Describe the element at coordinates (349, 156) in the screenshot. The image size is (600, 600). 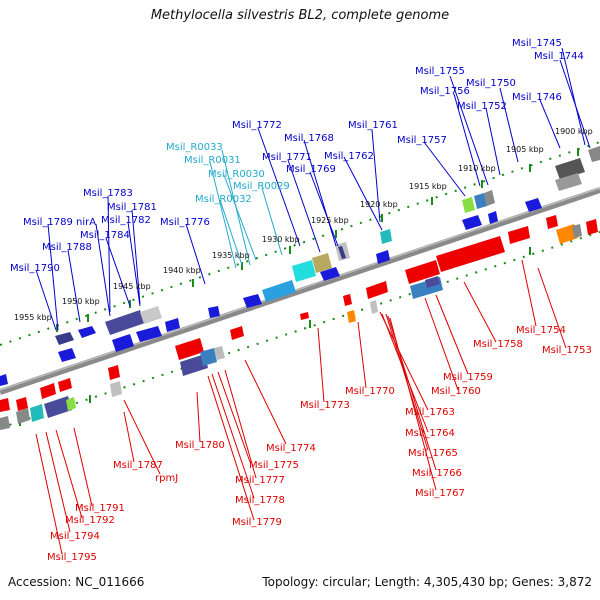
I see `gene-label: Msil_1762` at that location.